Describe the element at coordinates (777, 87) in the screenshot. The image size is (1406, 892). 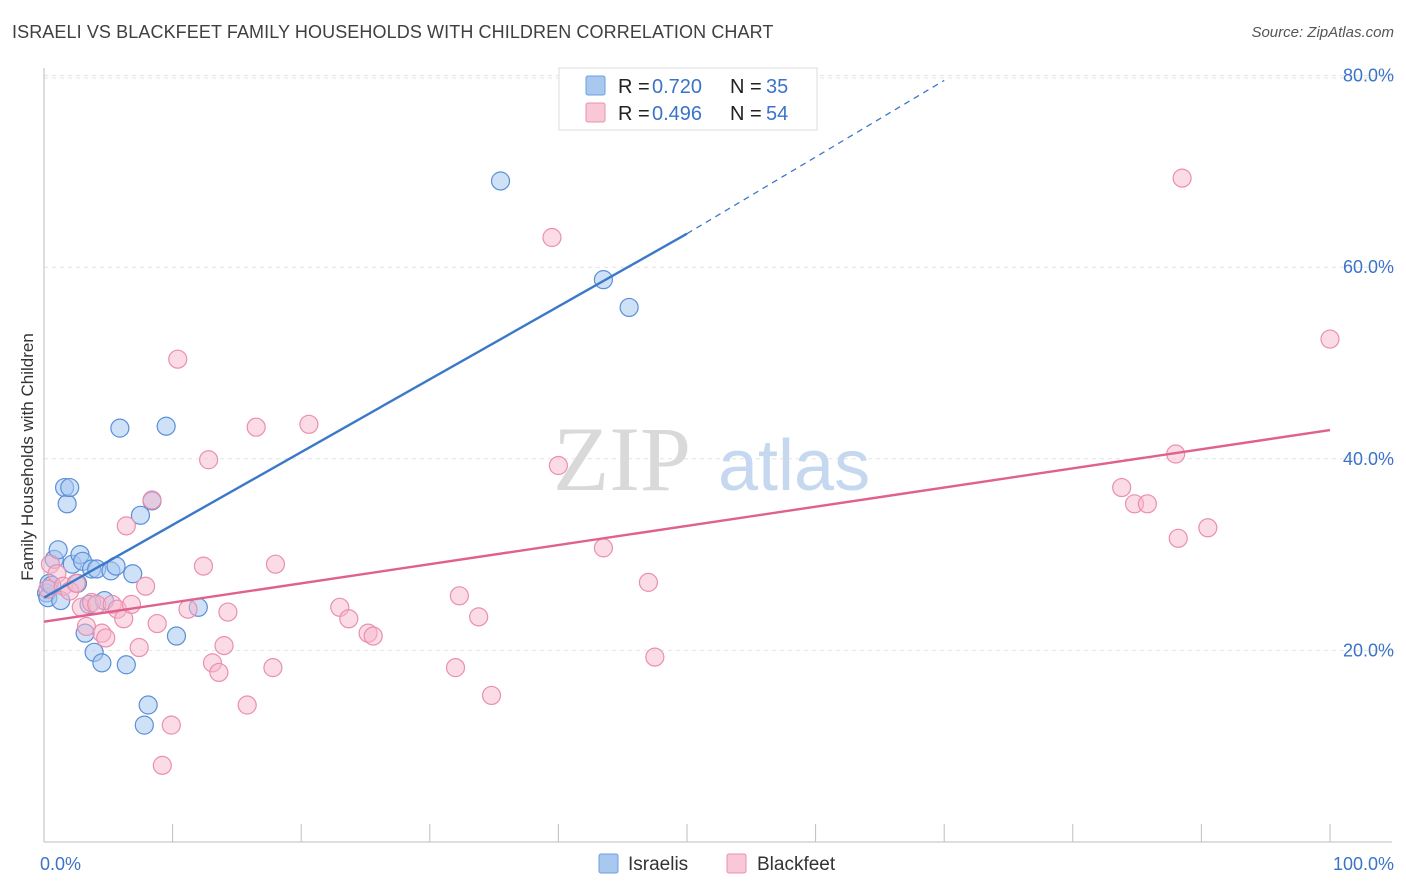
I see `legend-n-value-israelis: 35` at that location.